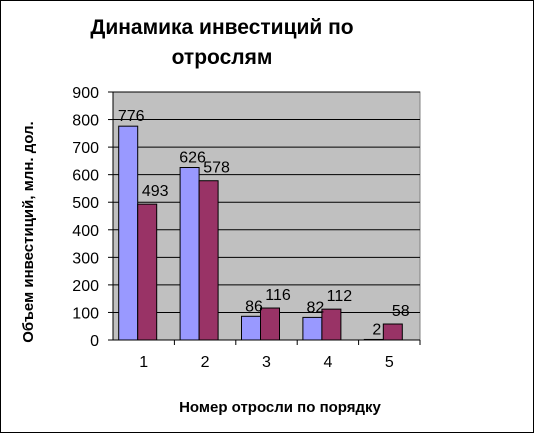  Describe the element at coordinates (28, 231) in the screenshot. I see `y-axis-label: Объем инвестиций, млн. дол.` at that location.